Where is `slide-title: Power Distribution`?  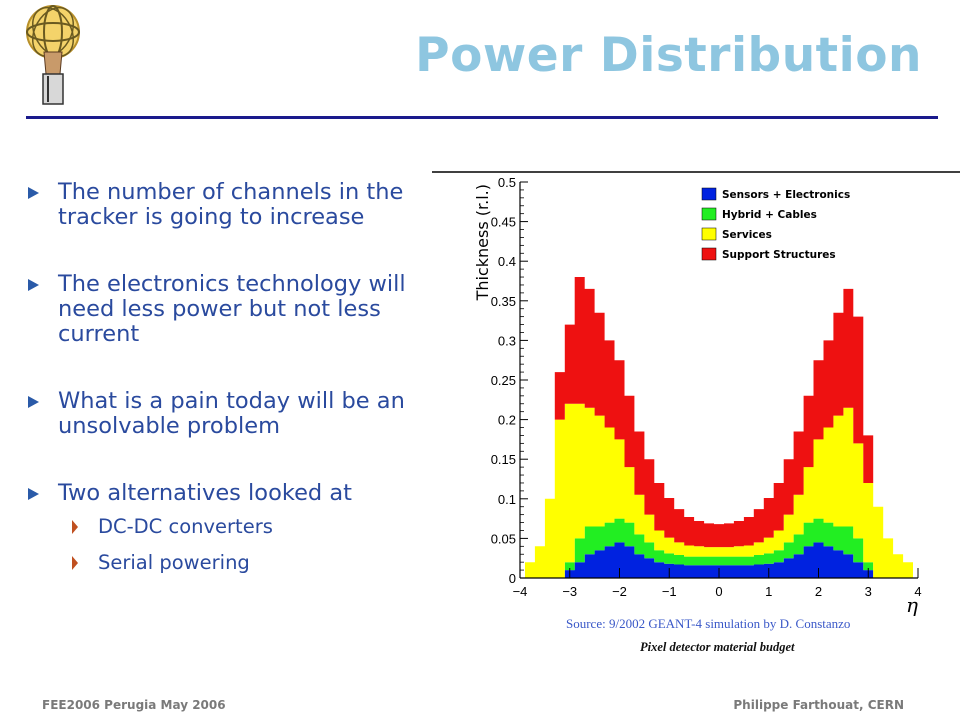 slide-title: Power Distribution is located at coordinates (668, 55).